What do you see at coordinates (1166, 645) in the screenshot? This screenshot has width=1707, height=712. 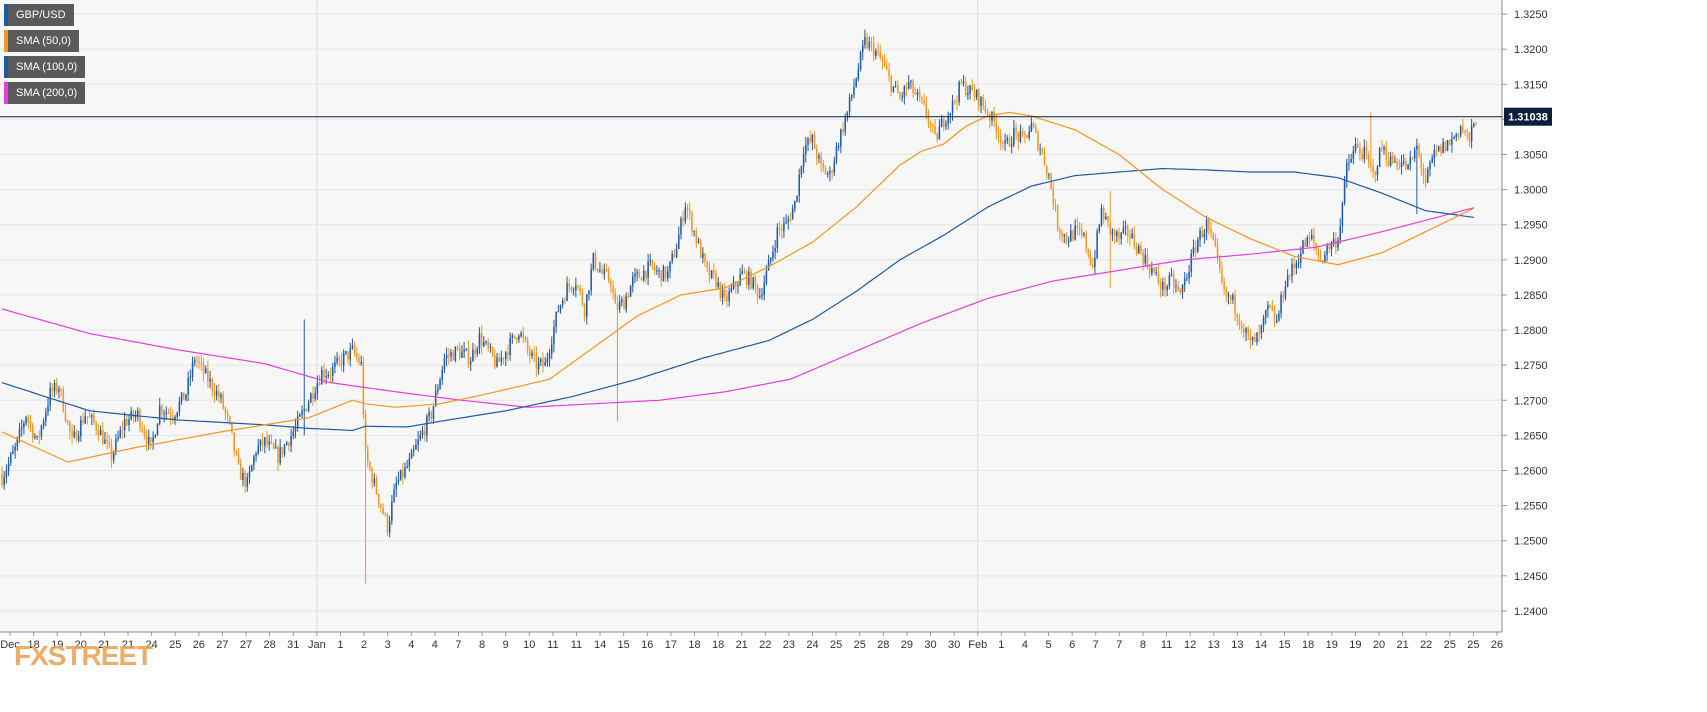 I see `x-tick-label: 11` at bounding box center [1166, 645].